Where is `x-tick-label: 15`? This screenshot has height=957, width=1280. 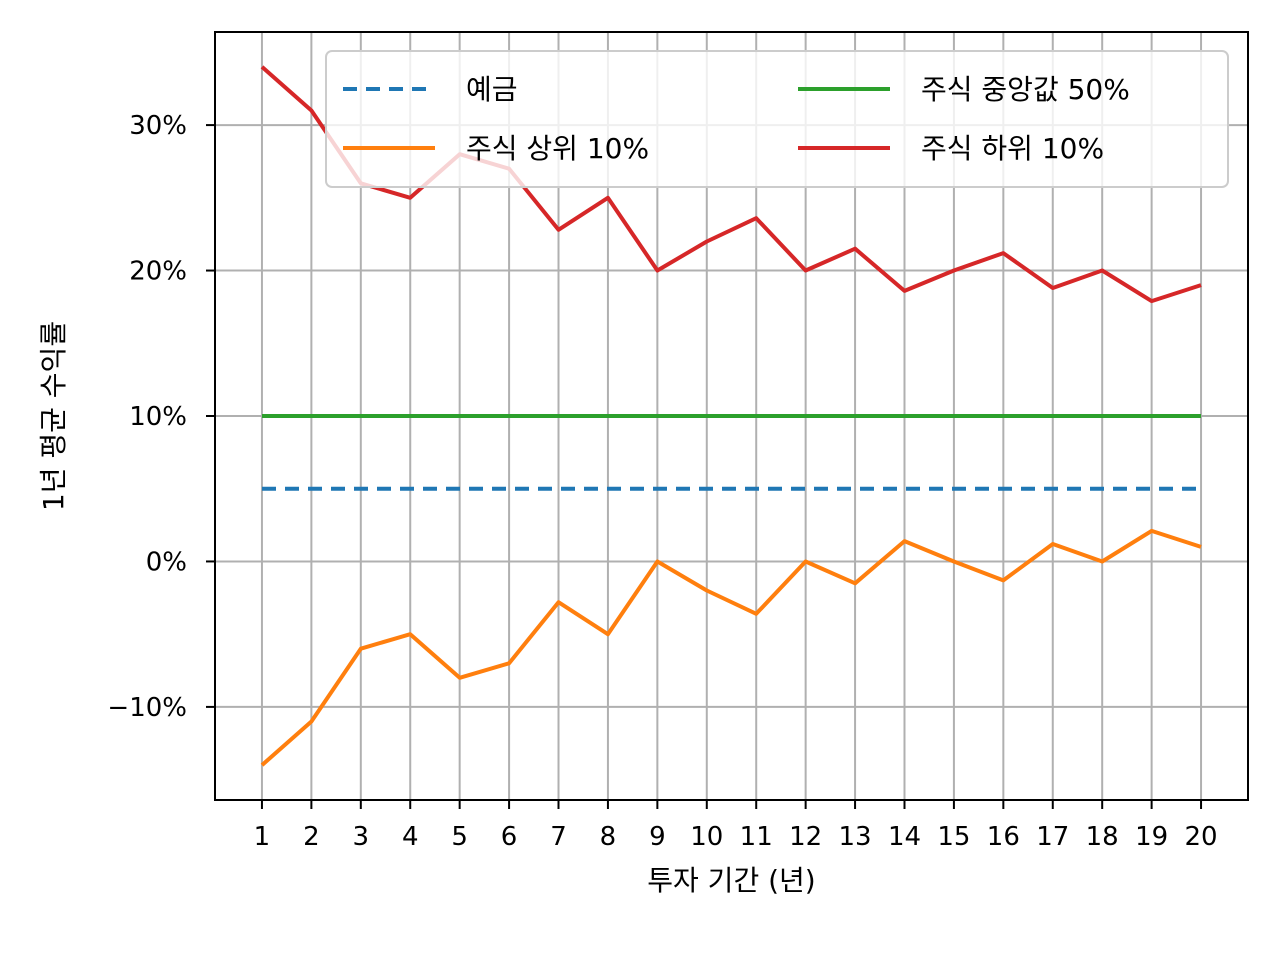 x-tick-label: 15 is located at coordinates (953, 837).